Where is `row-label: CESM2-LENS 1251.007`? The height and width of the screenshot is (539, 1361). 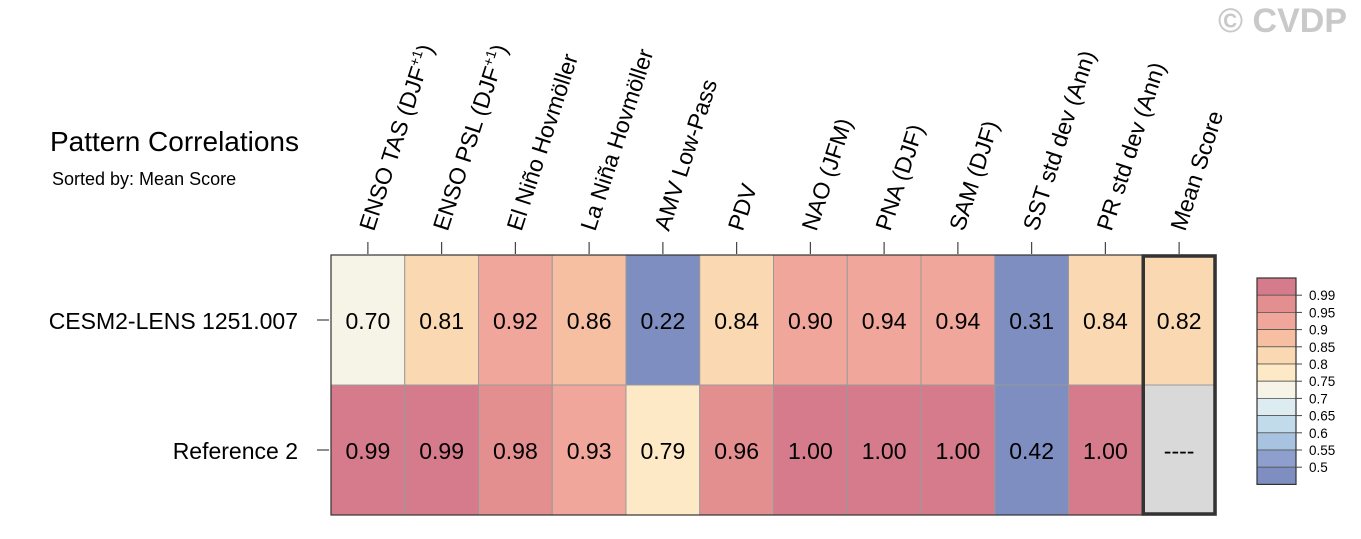
row-label: CESM2-LENS 1251.007 is located at coordinates (173, 321).